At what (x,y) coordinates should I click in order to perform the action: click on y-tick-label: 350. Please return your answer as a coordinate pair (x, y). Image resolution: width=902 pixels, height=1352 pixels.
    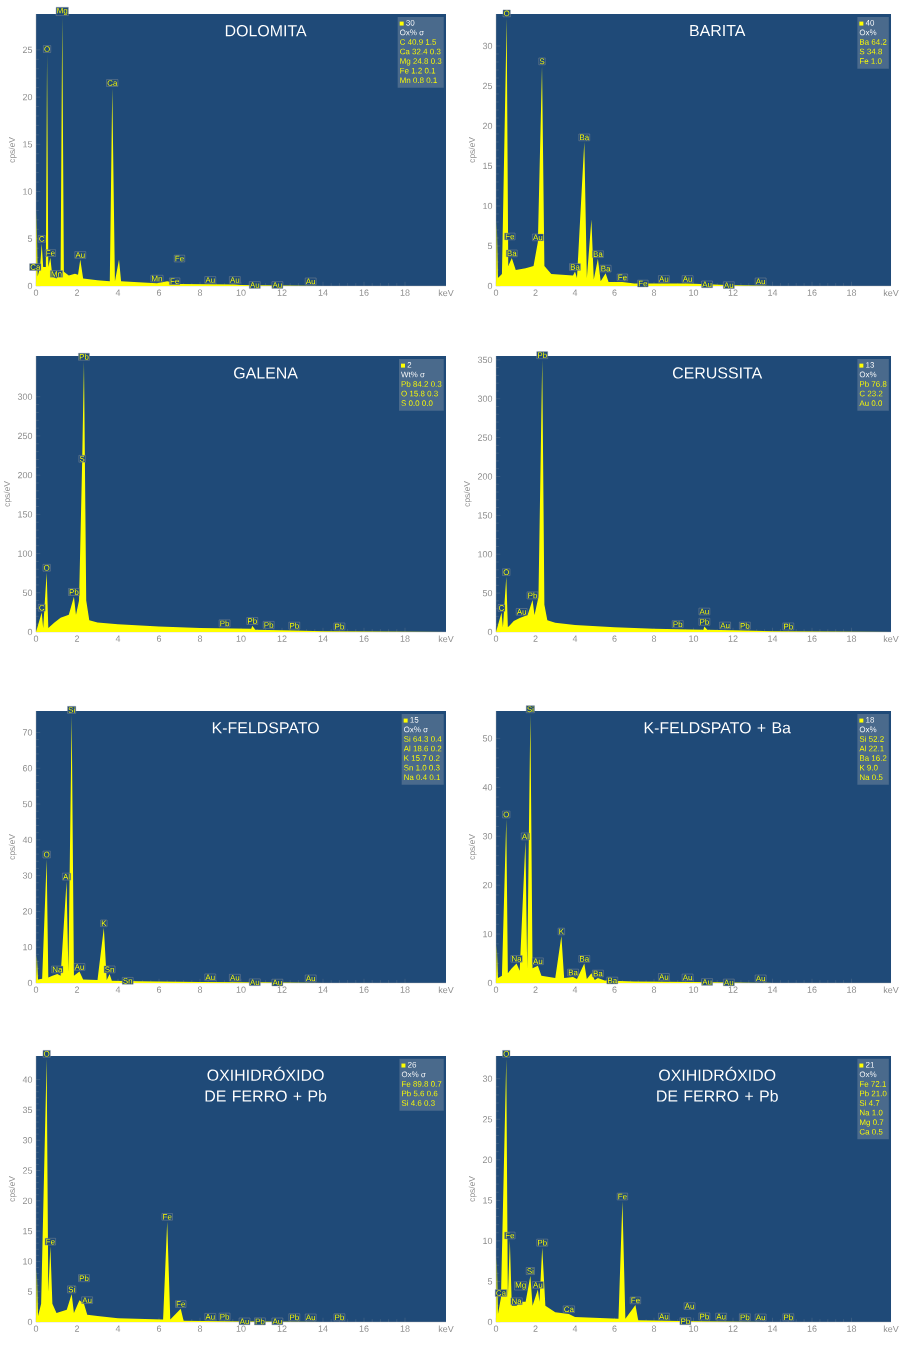
    Looking at the image, I should click on (485, 360).